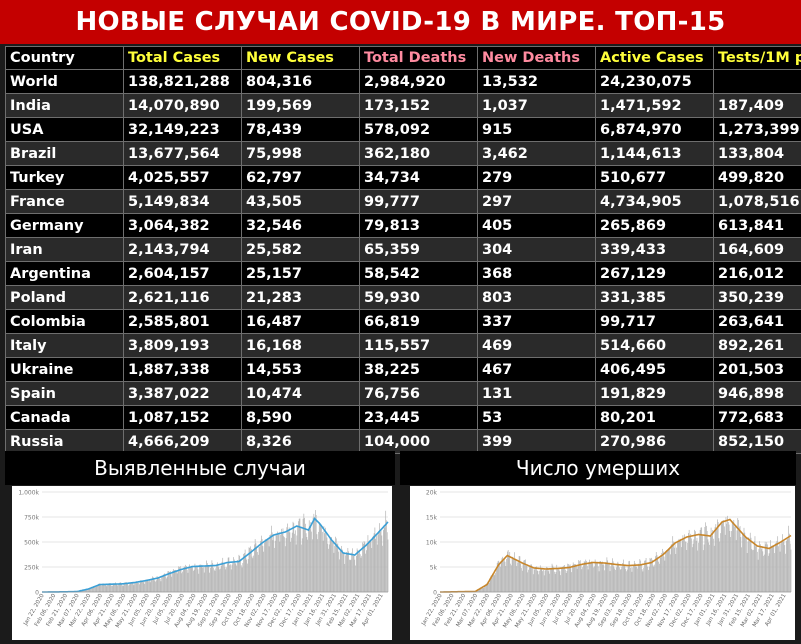 Image resolution: width=801 pixels, height=644 pixels. Describe the element at coordinates (418, 105) in the screenshot. I see `value-cell: 173,152` at that location.